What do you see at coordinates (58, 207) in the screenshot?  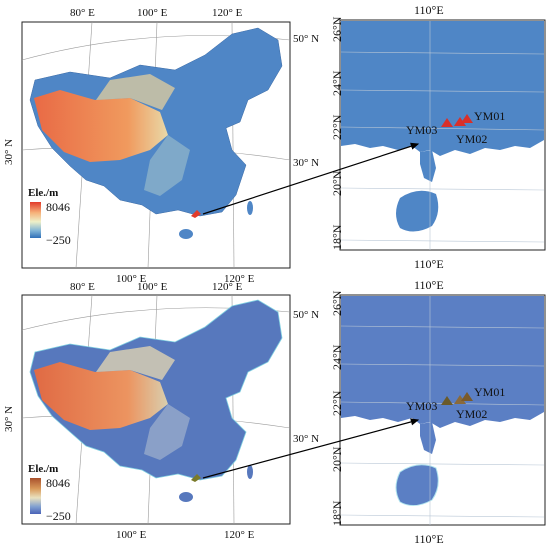 I see `top-legend-max: 8046` at bounding box center [58, 207].